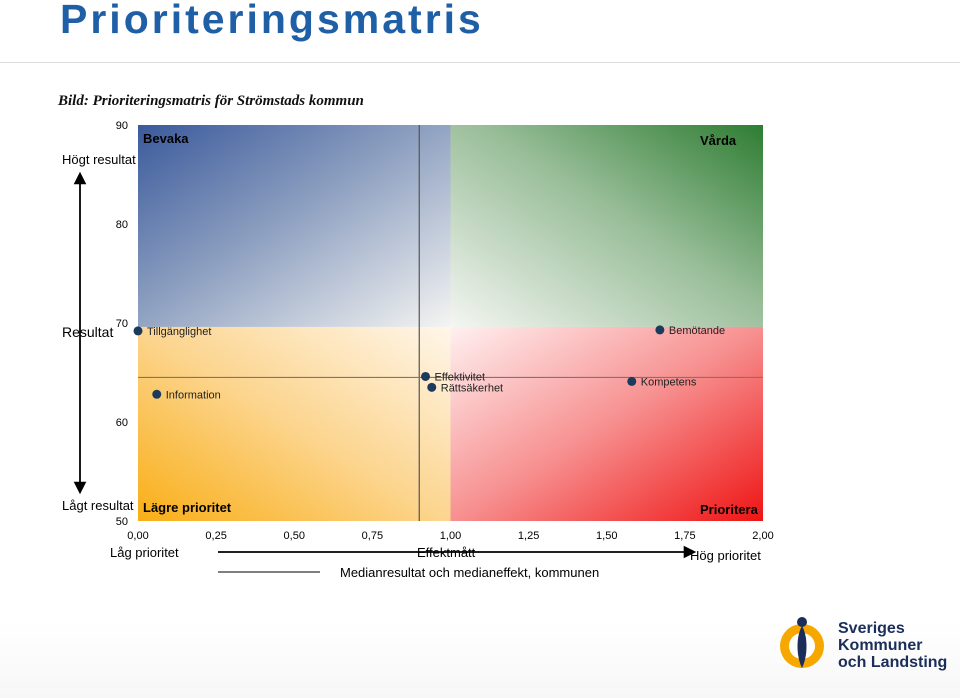 This screenshot has height=698, width=960. Describe the element at coordinates (762, 536) in the screenshot. I see `x-tick-label: 2,00` at that location.